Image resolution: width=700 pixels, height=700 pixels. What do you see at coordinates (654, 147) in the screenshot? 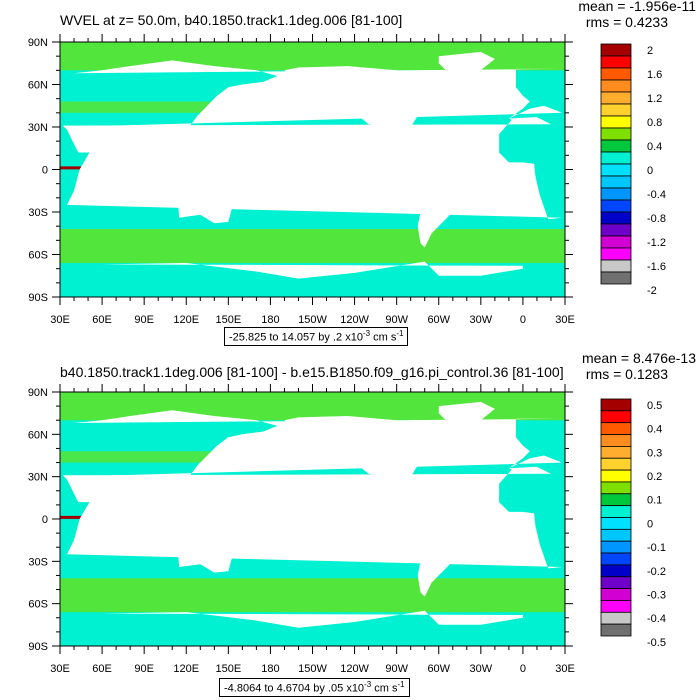
I see `colorbar-label: 0.4` at bounding box center [654, 147].